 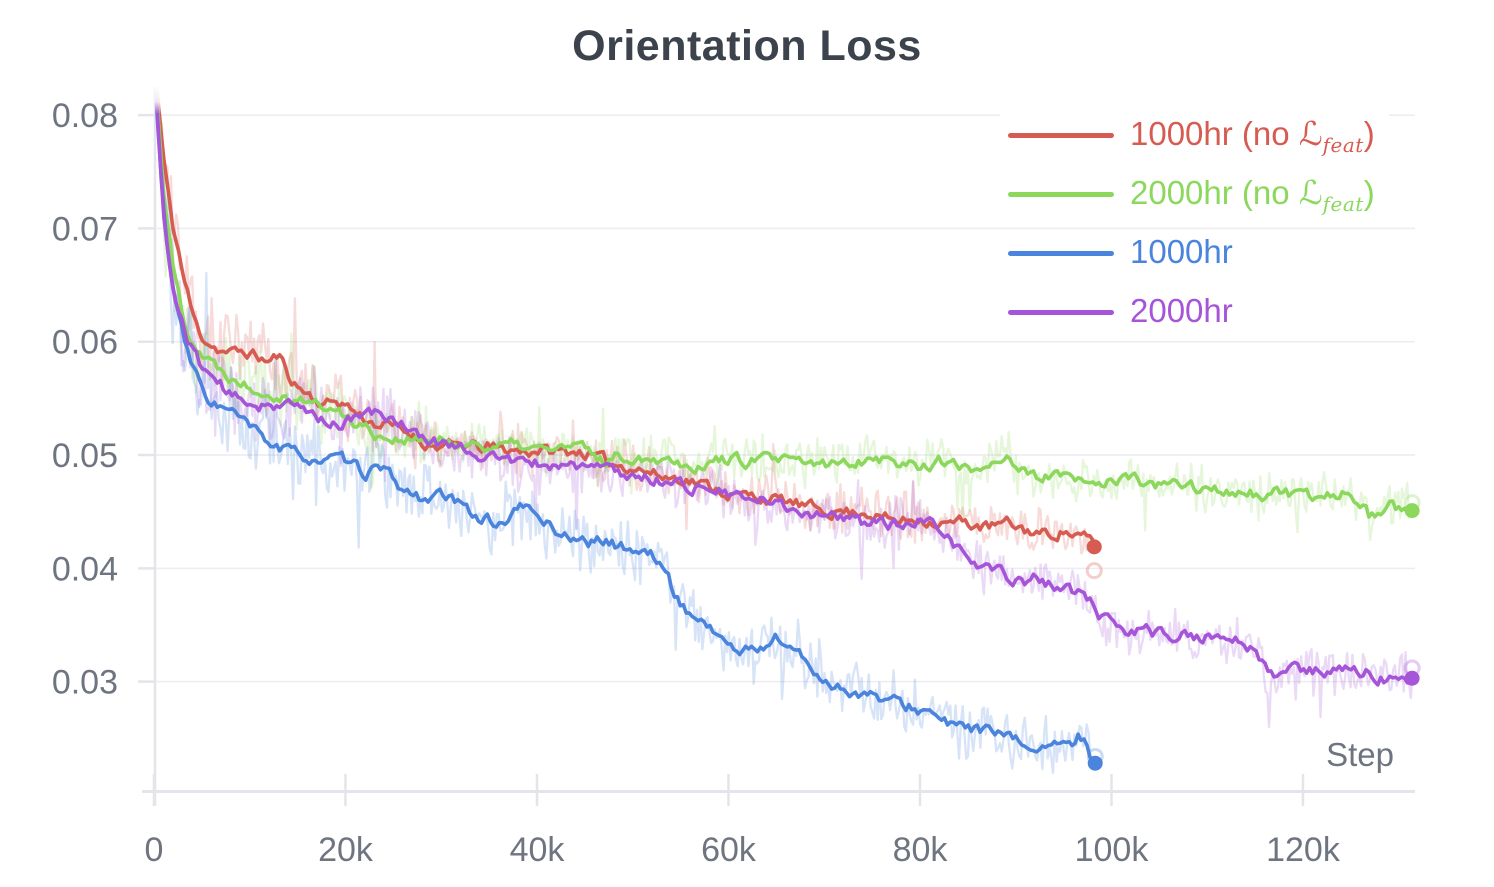 I want to click on x-tick-label: 60k, so click(x=729, y=850).